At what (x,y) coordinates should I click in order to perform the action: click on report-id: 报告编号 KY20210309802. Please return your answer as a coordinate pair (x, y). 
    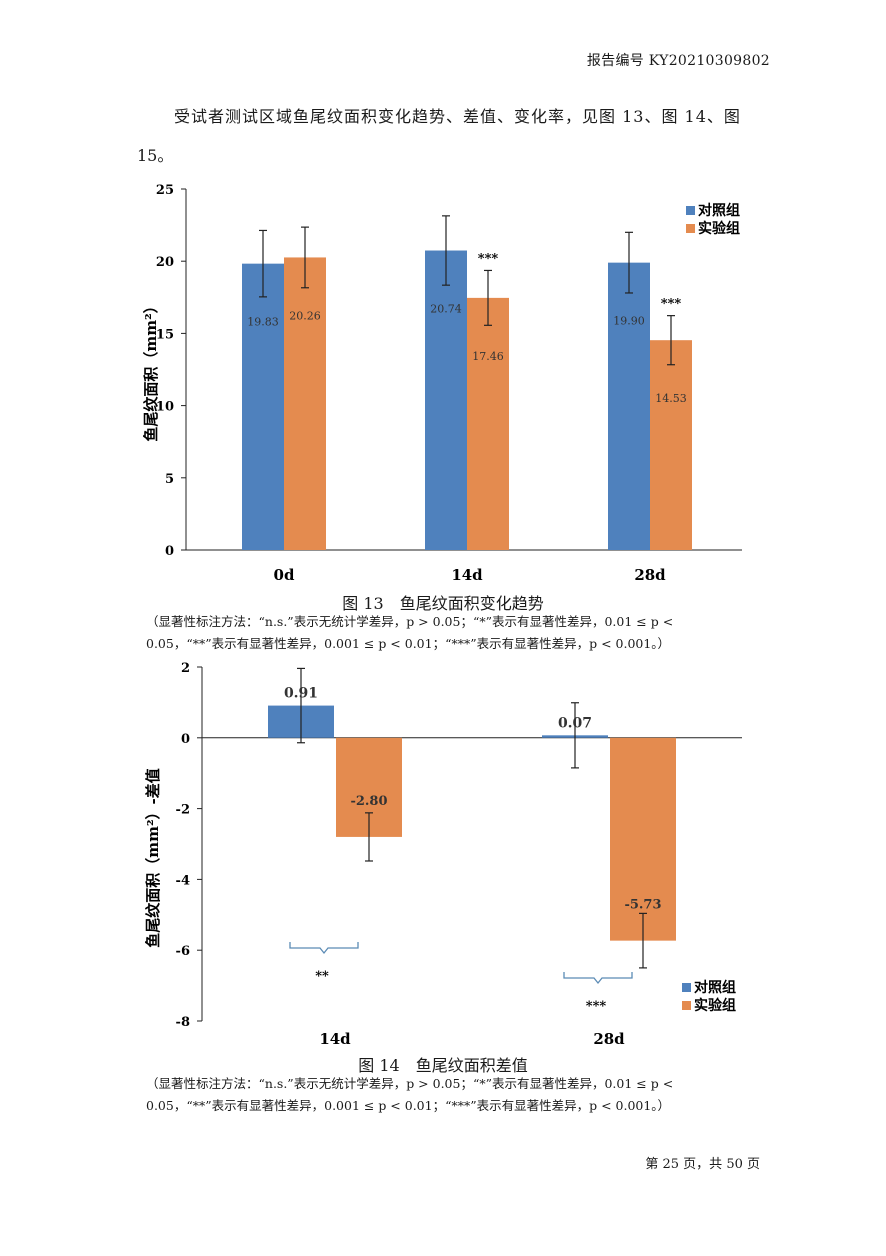
    Looking at the image, I should click on (678, 61).